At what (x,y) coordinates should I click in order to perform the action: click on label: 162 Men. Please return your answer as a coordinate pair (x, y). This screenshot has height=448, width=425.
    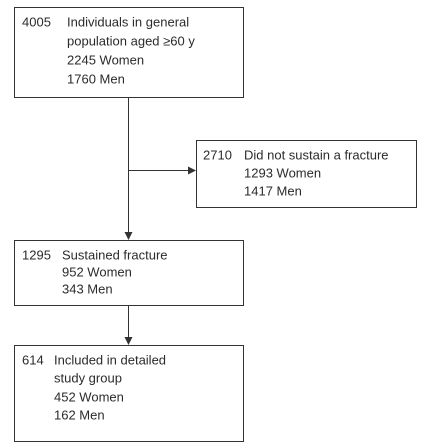
    Looking at the image, I should click on (79, 414).